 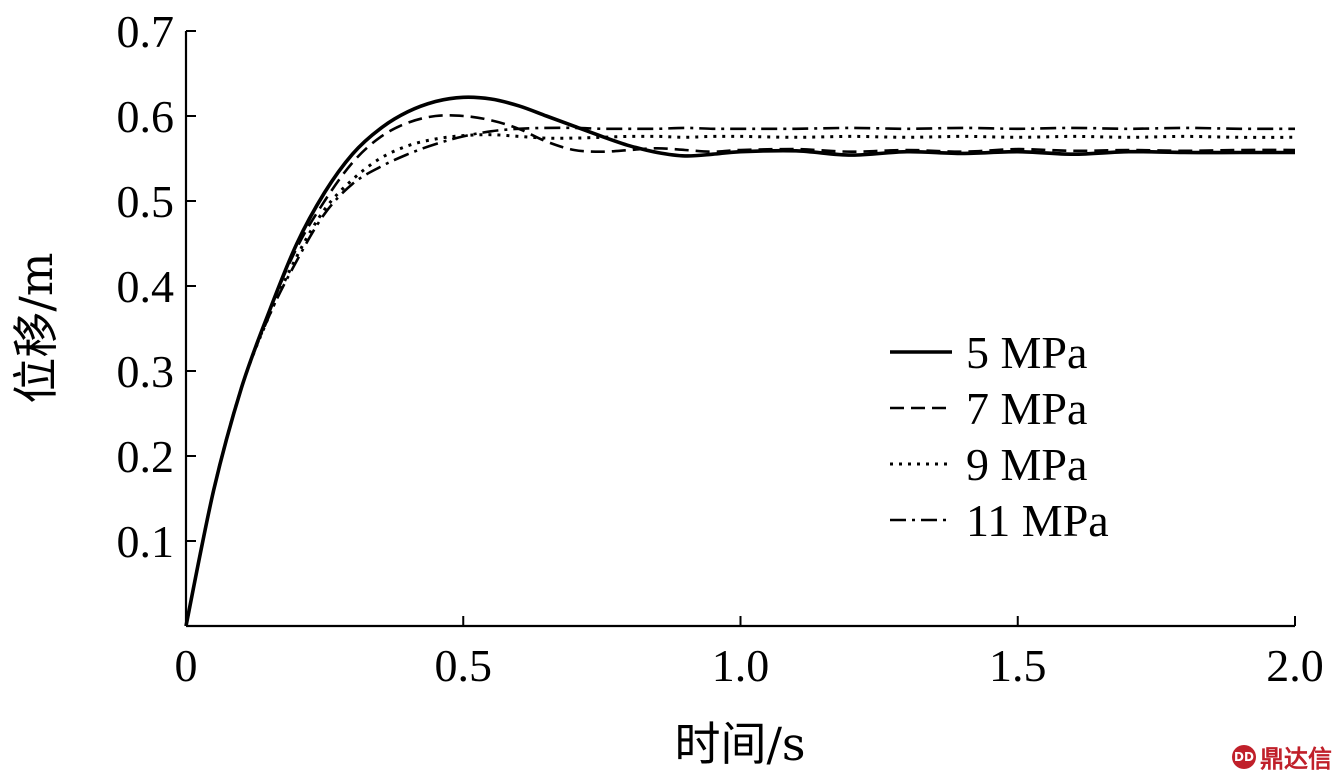 I want to click on legend-label-2: 7 MPa, so click(x=1026, y=408).